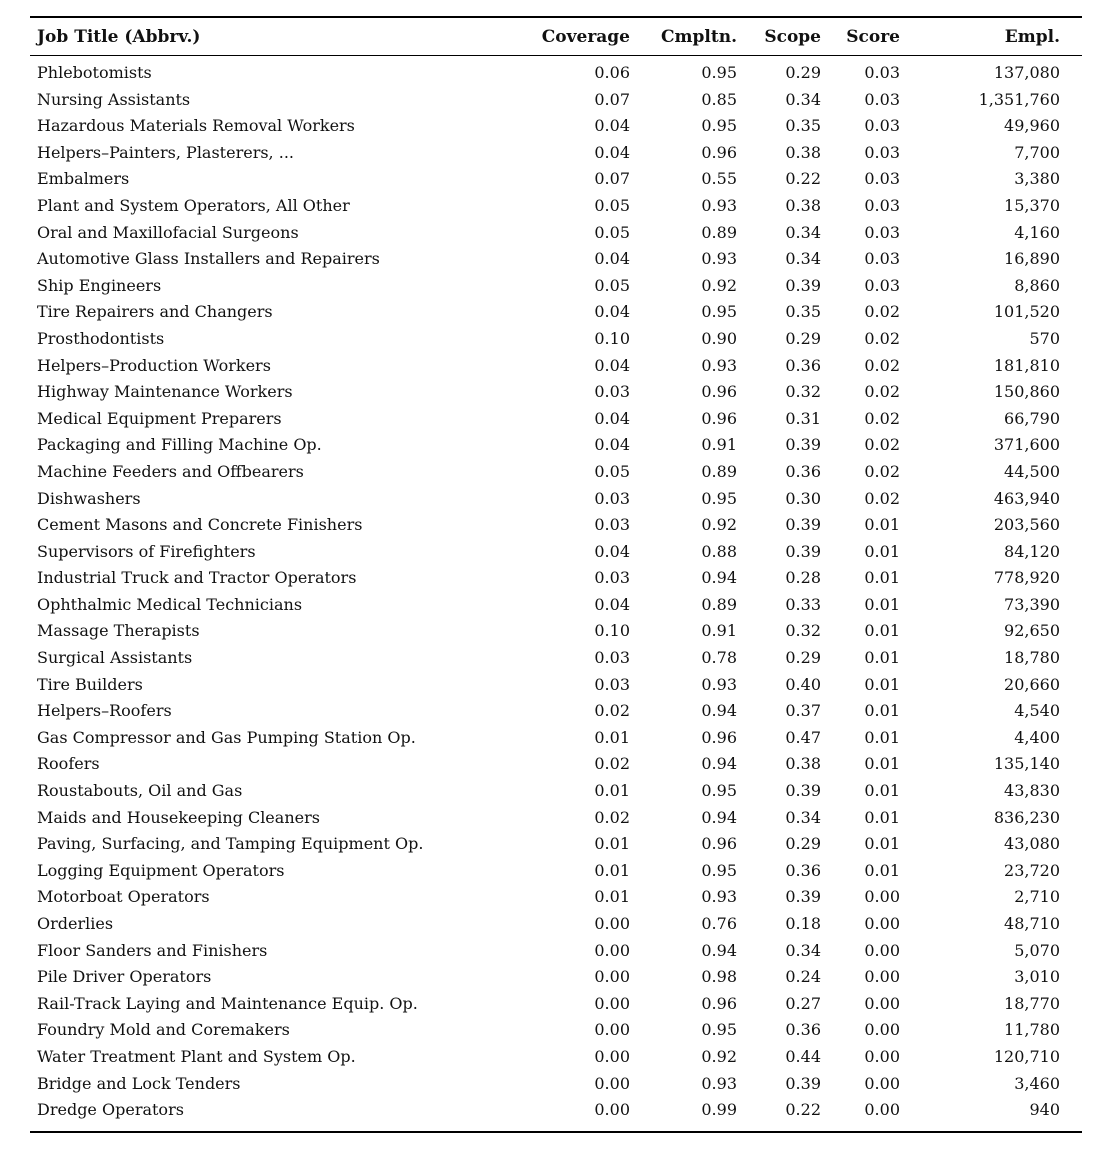  I want to click on value-cell: 20,660, so click(1032, 684).